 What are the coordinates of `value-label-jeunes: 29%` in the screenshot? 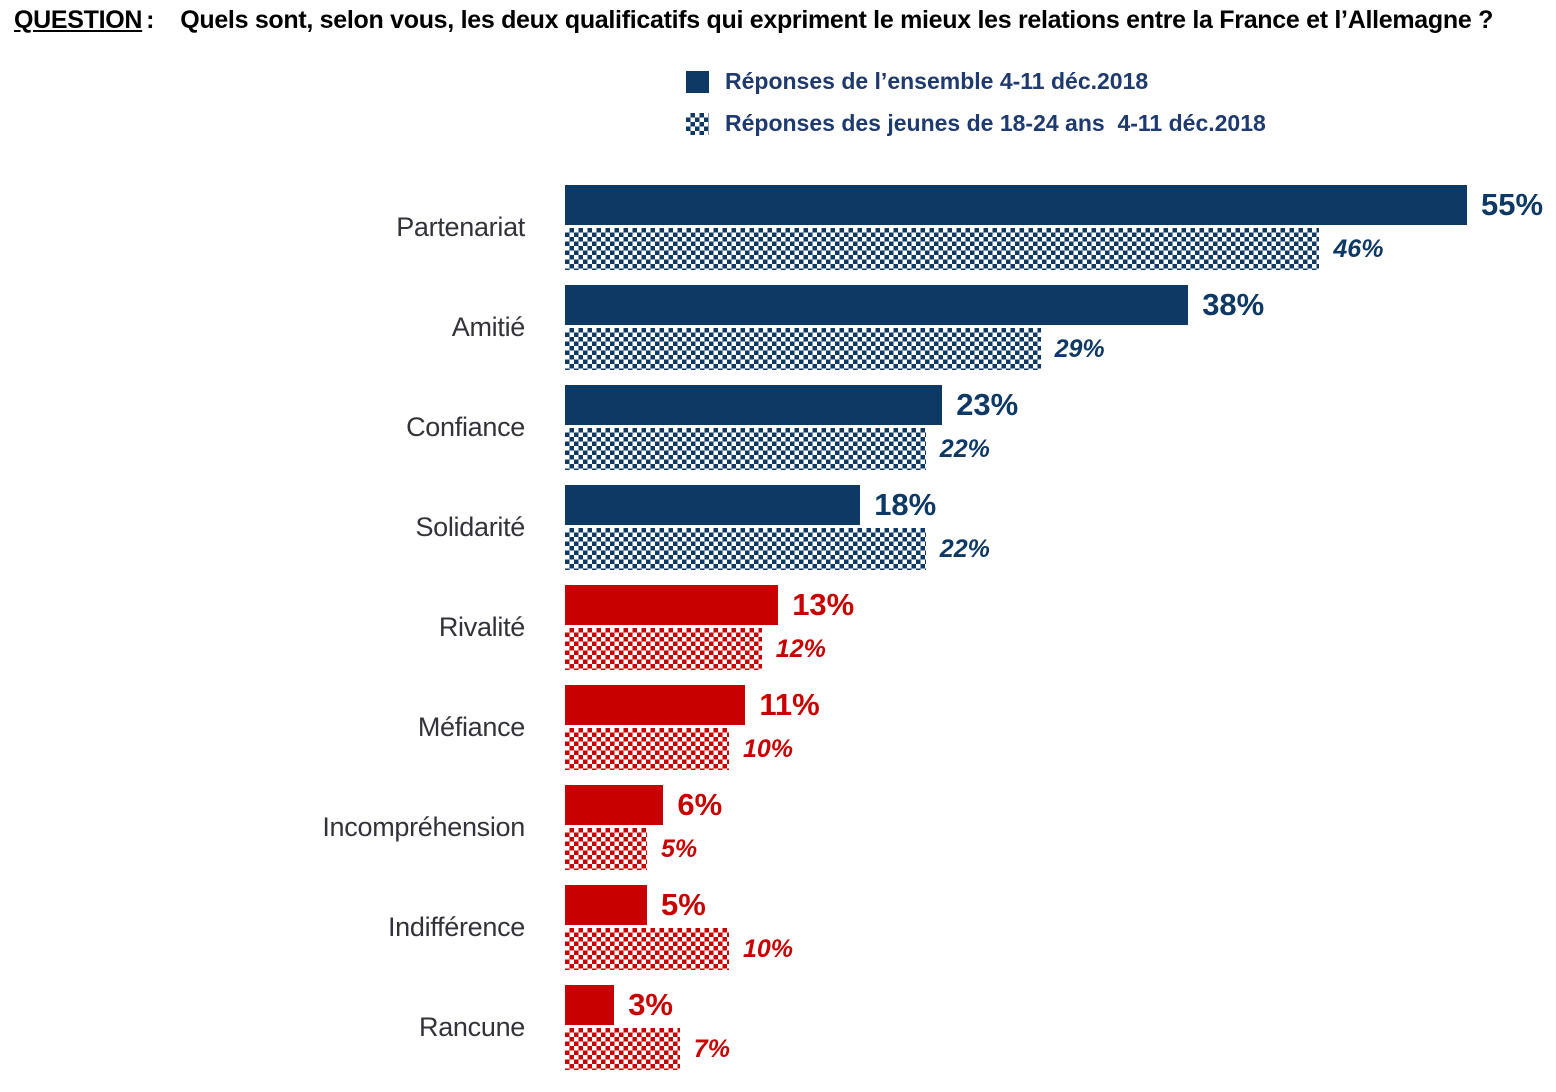 It's located at (1079, 349).